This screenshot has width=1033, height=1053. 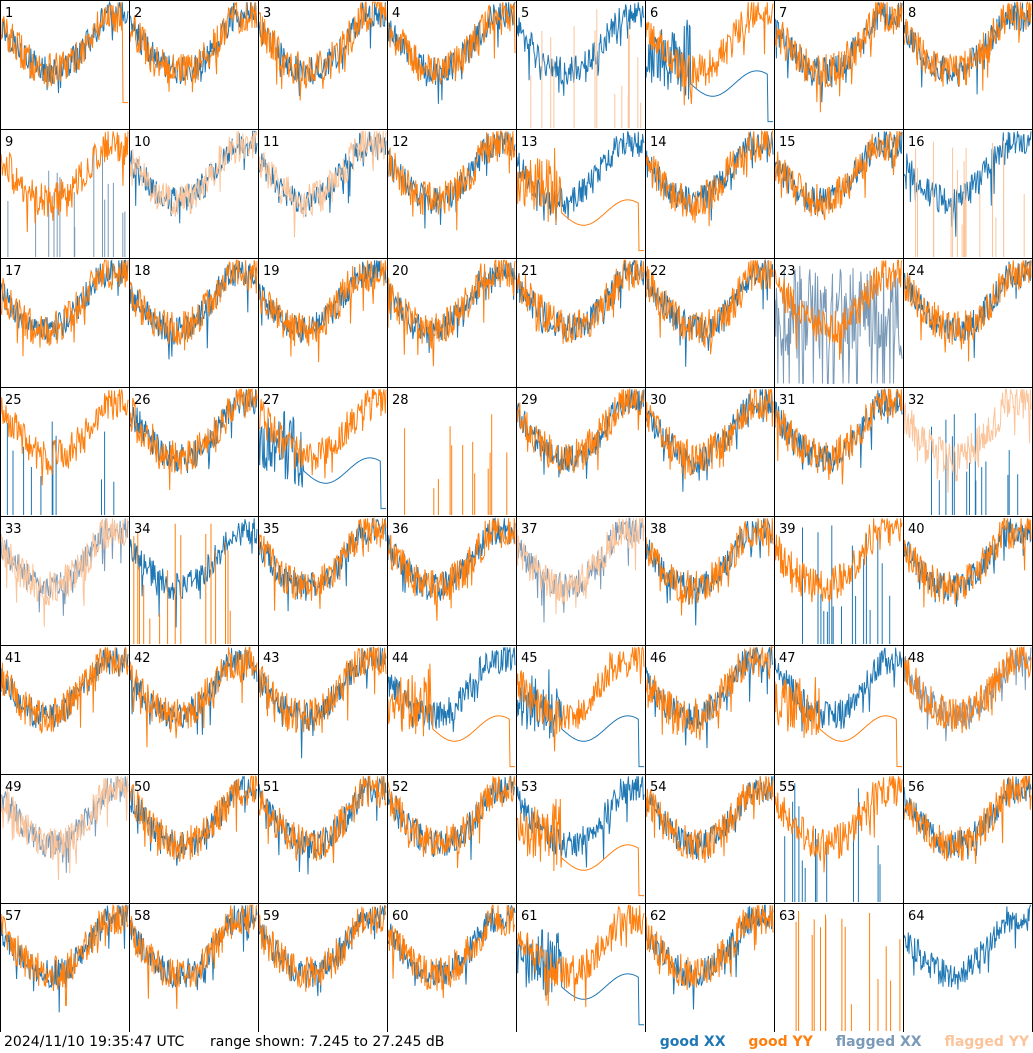 What do you see at coordinates (64, 691) in the screenshot?
I see `panel-41-yy-line` at bounding box center [64, 691].